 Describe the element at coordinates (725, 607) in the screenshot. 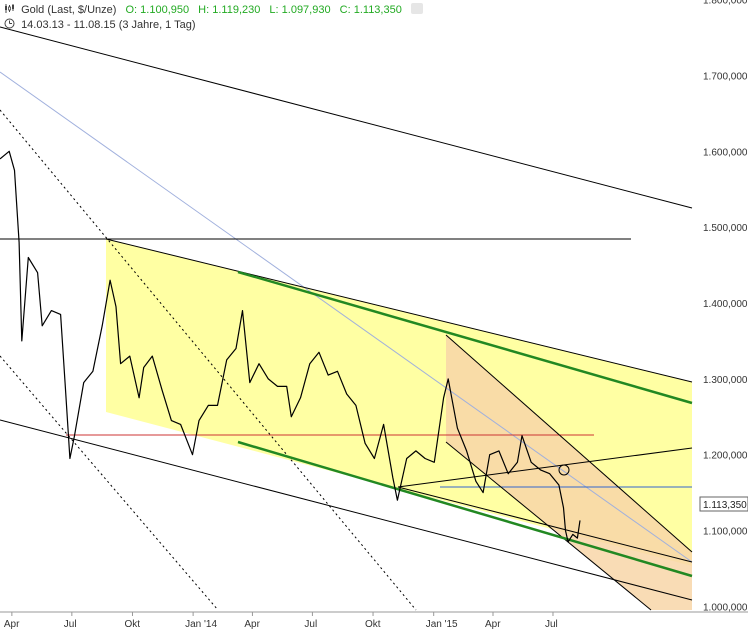

I see `y-tick-label: 1.000,000` at that location.